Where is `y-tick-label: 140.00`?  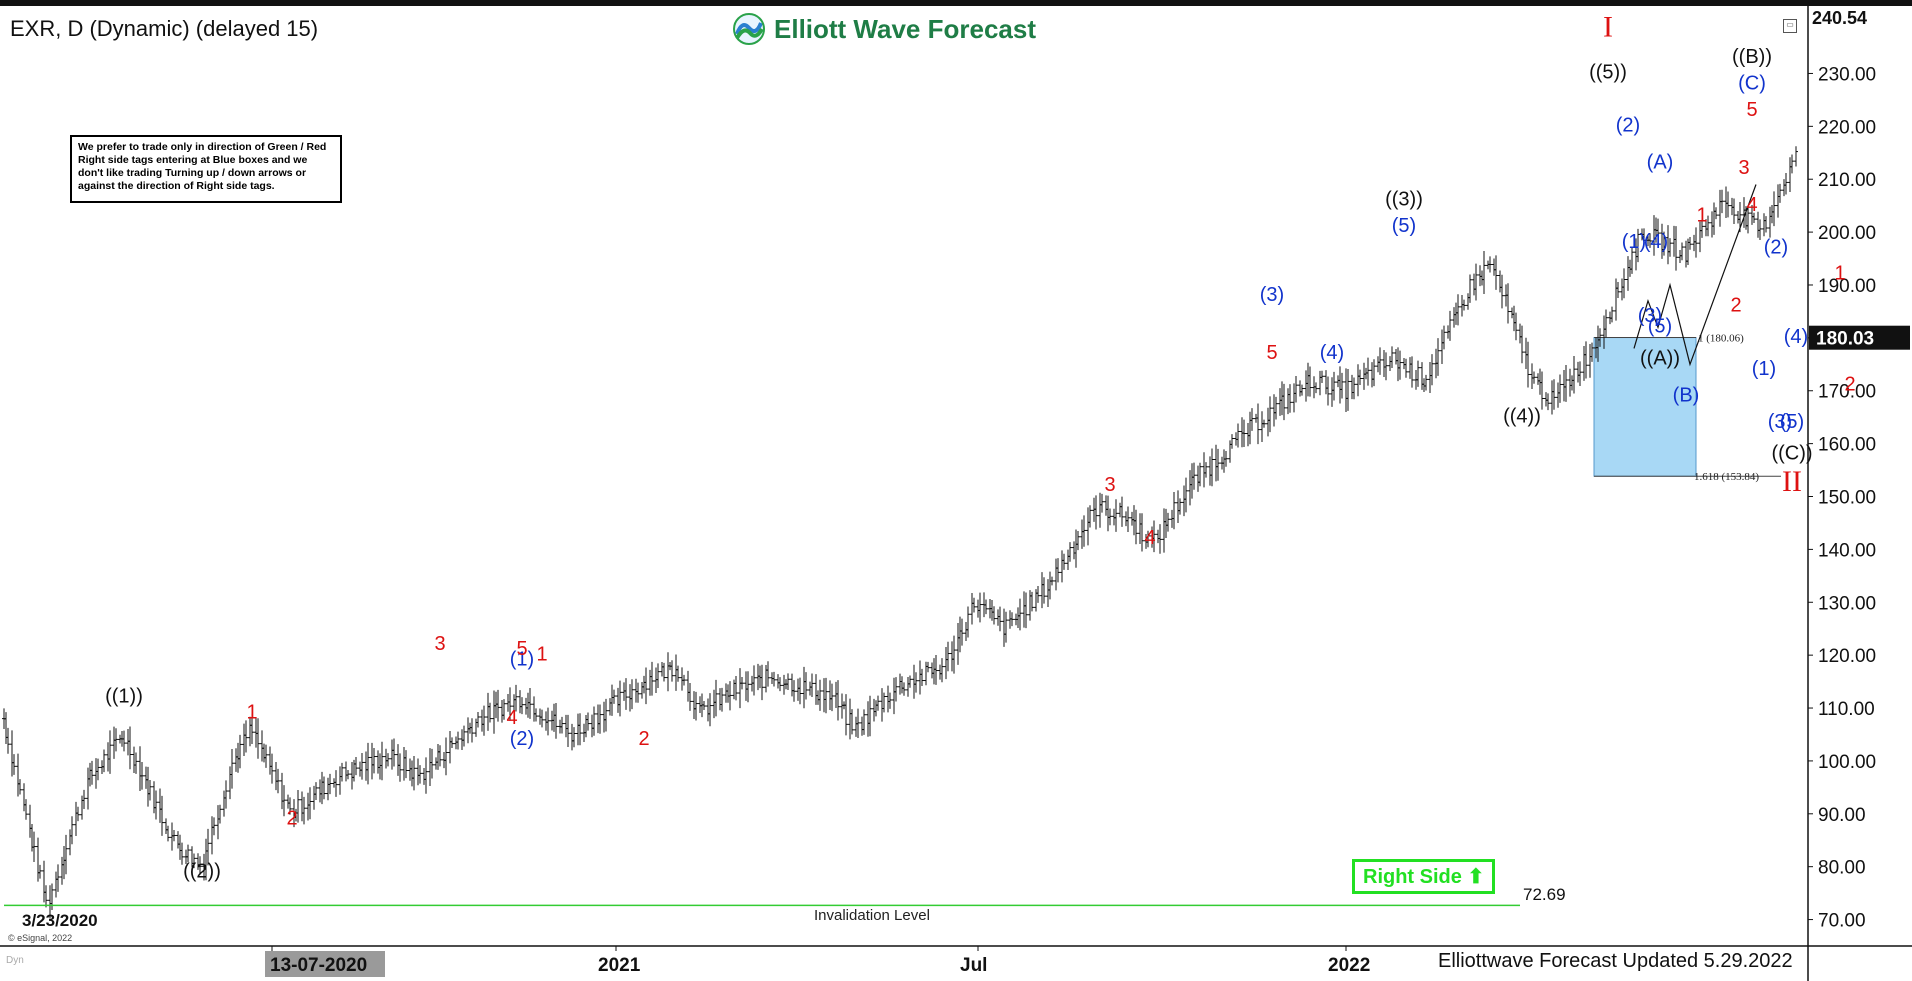
y-tick-label: 140.00 is located at coordinates (1847, 550).